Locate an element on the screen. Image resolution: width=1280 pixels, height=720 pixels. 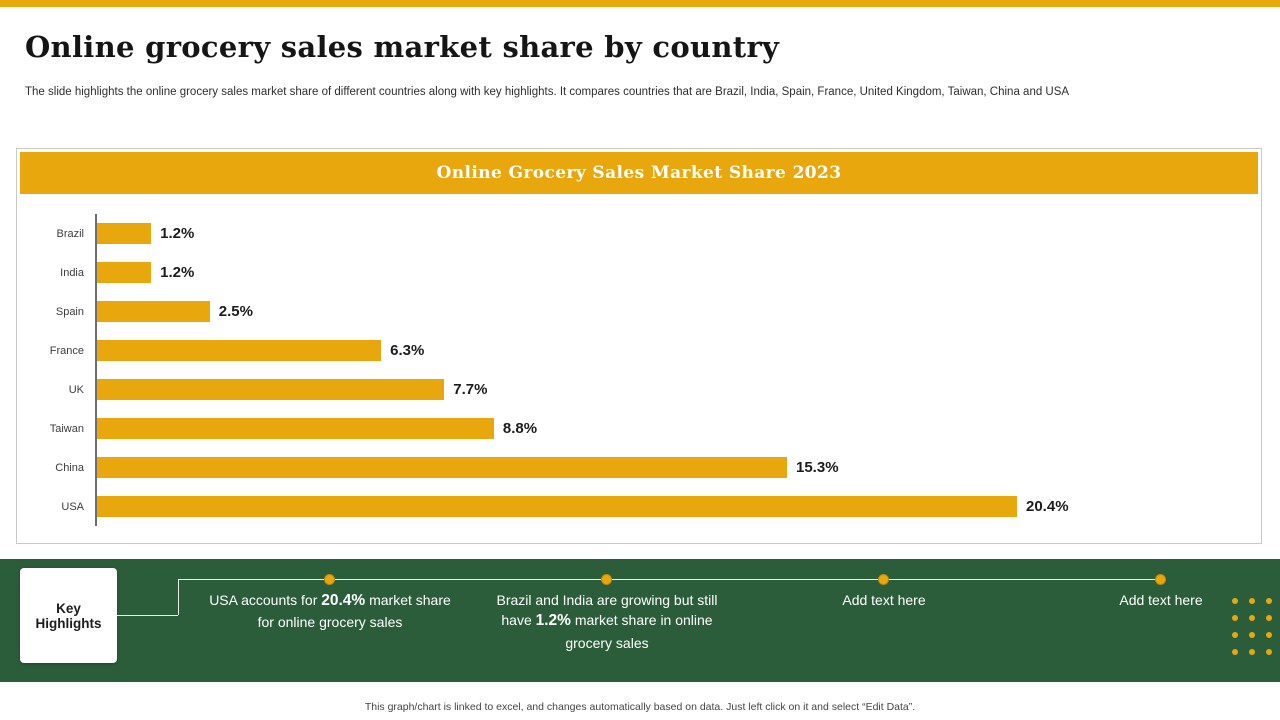
chart-row: Spain 2.5% is located at coordinates (632, 311).